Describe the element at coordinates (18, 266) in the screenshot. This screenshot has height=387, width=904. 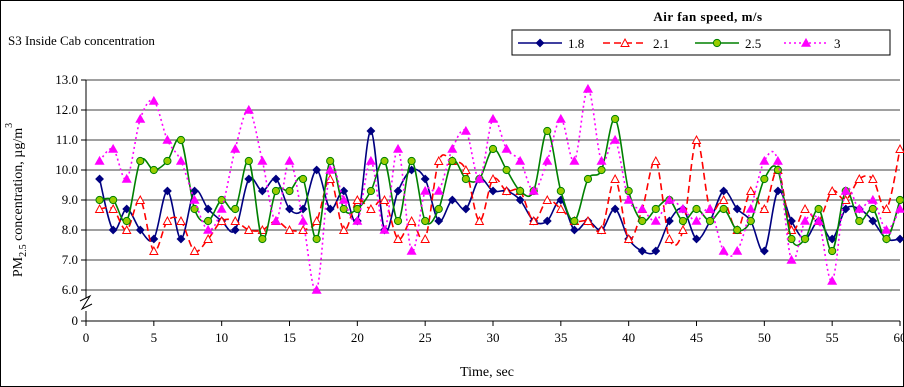
I see `y-axis-label-part: PM` at that location.